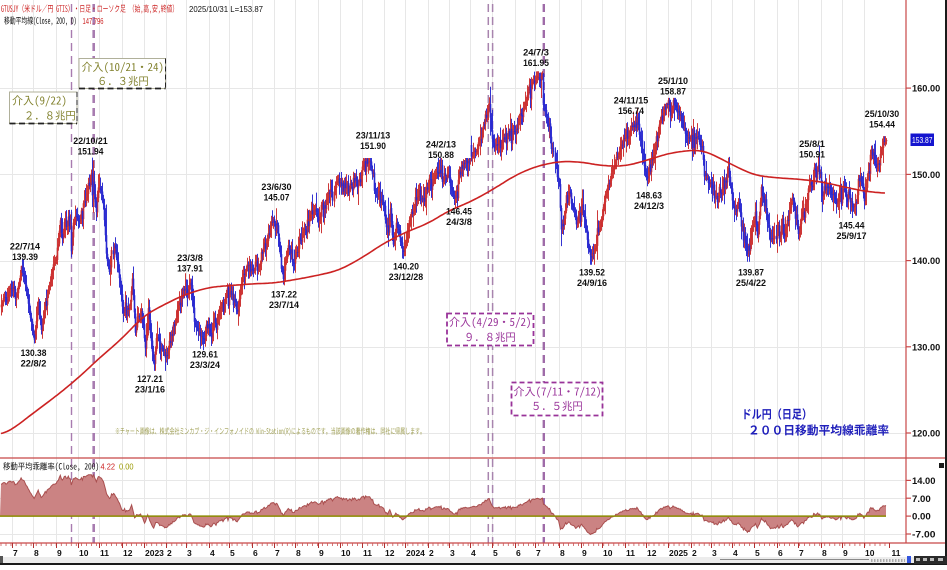 The height and width of the screenshot is (570, 947). What do you see at coordinates (373, 146) in the screenshot?
I see `svg-text: 151.90` at bounding box center [373, 146].